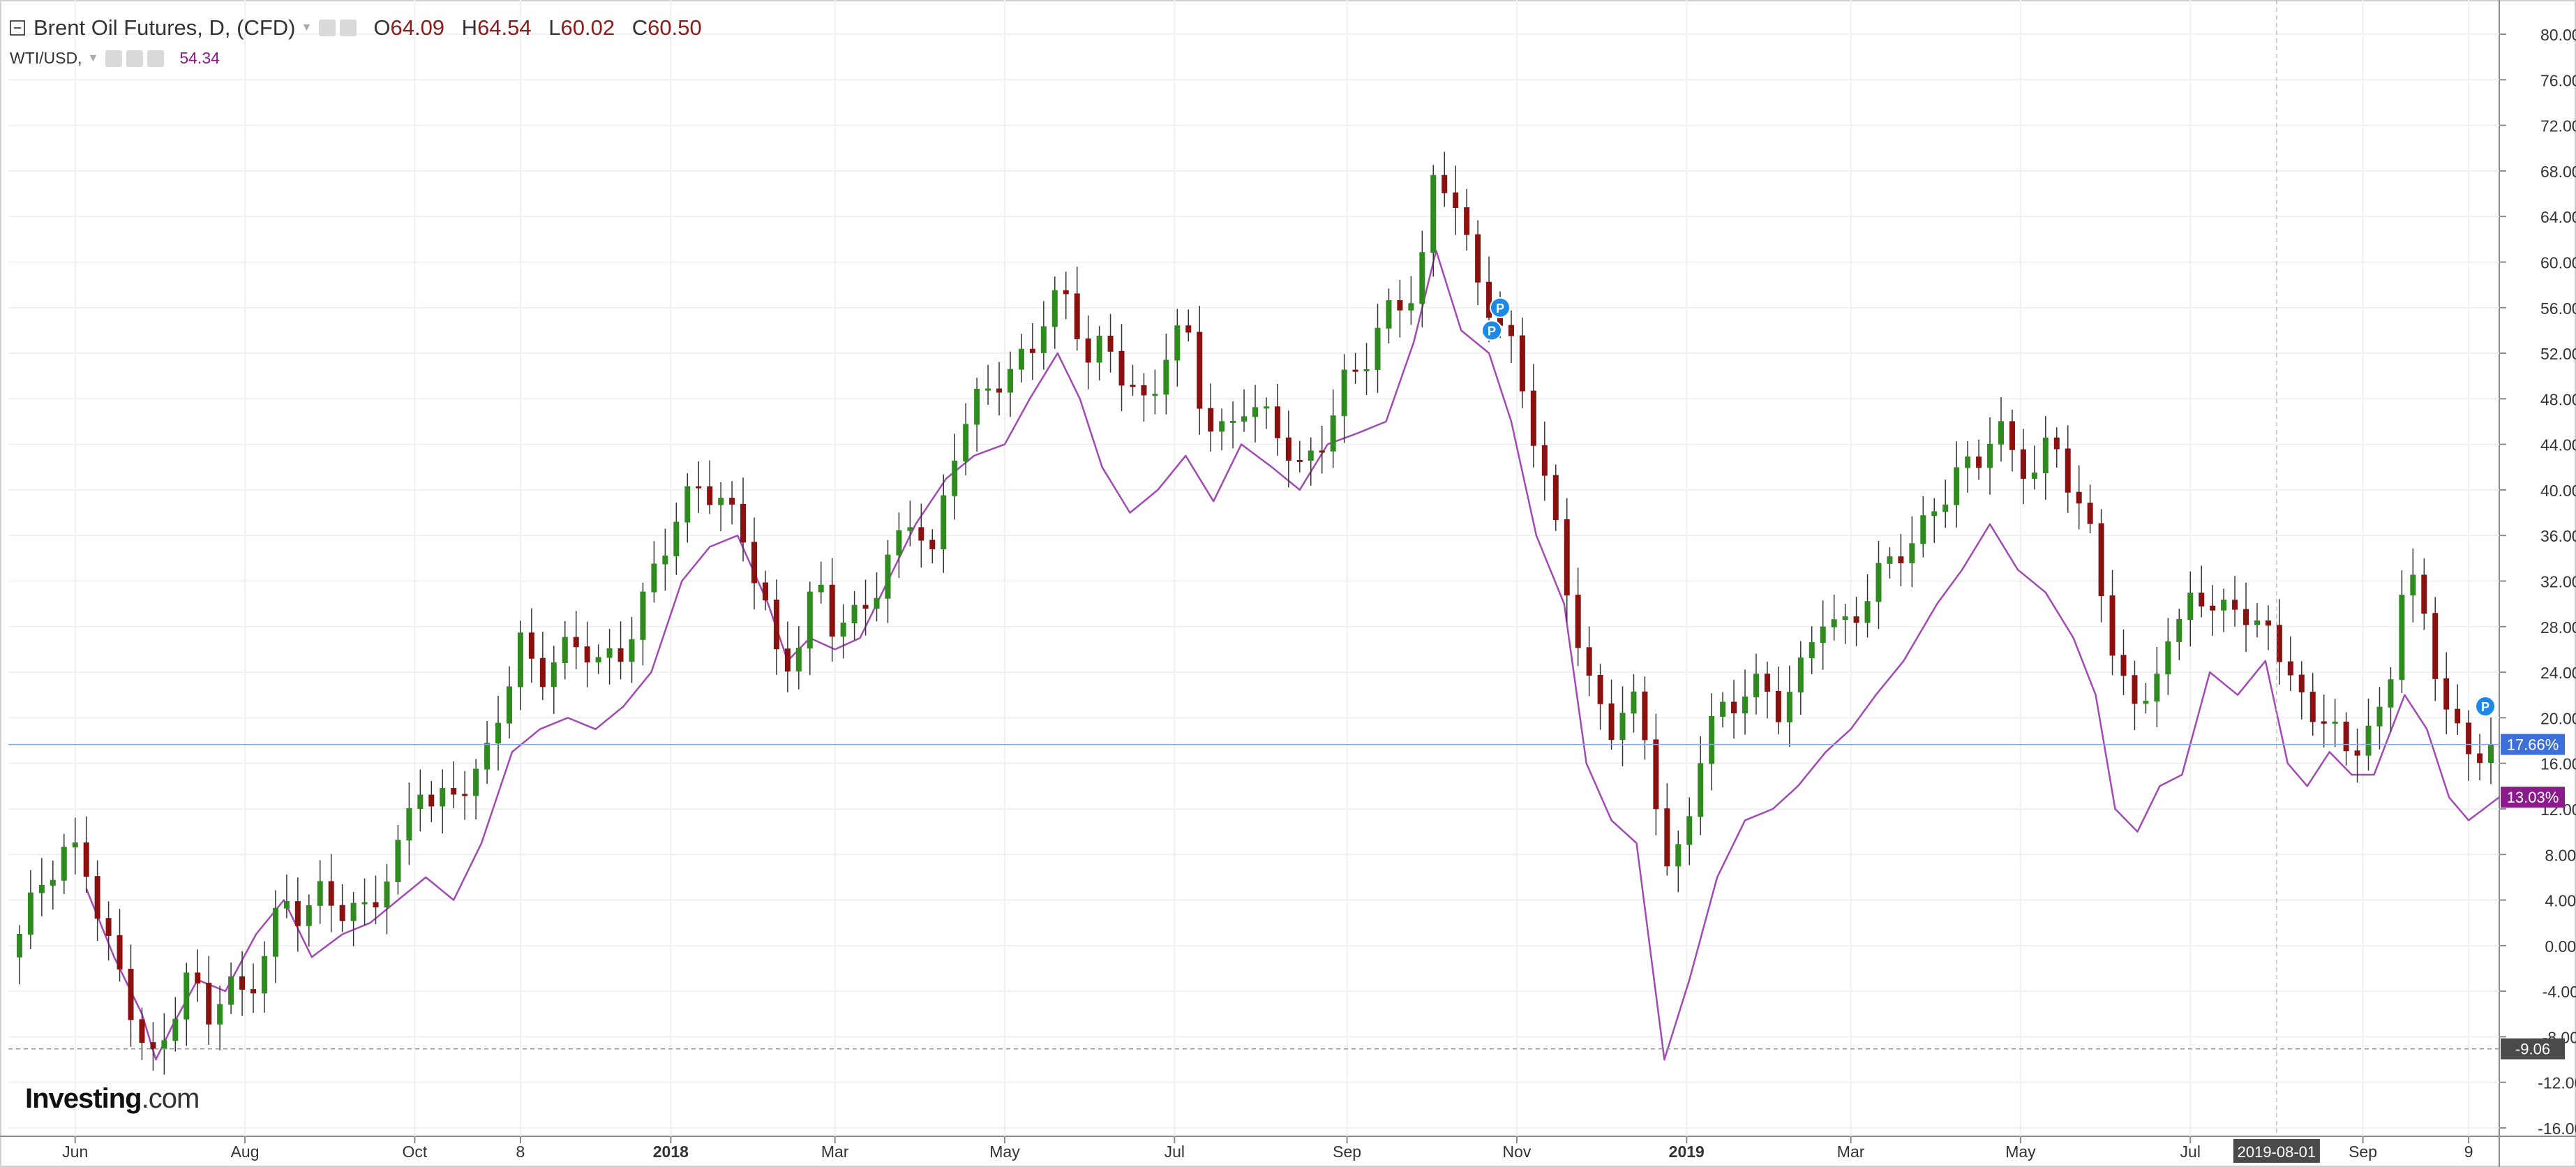  I want to click on compare-symbol: WTI/USD,, so click(46, 58).